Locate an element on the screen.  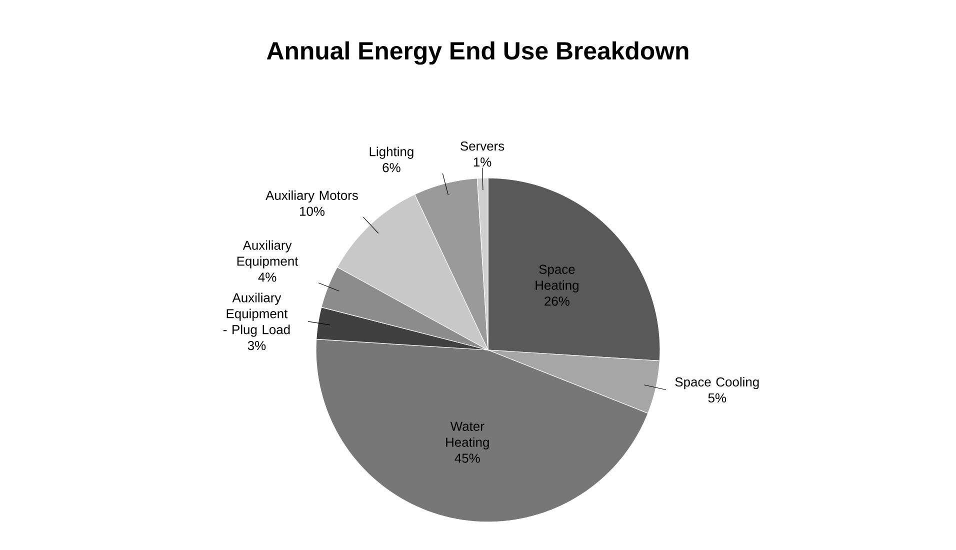
data-label: 5% is located at coordinates (717, 397).